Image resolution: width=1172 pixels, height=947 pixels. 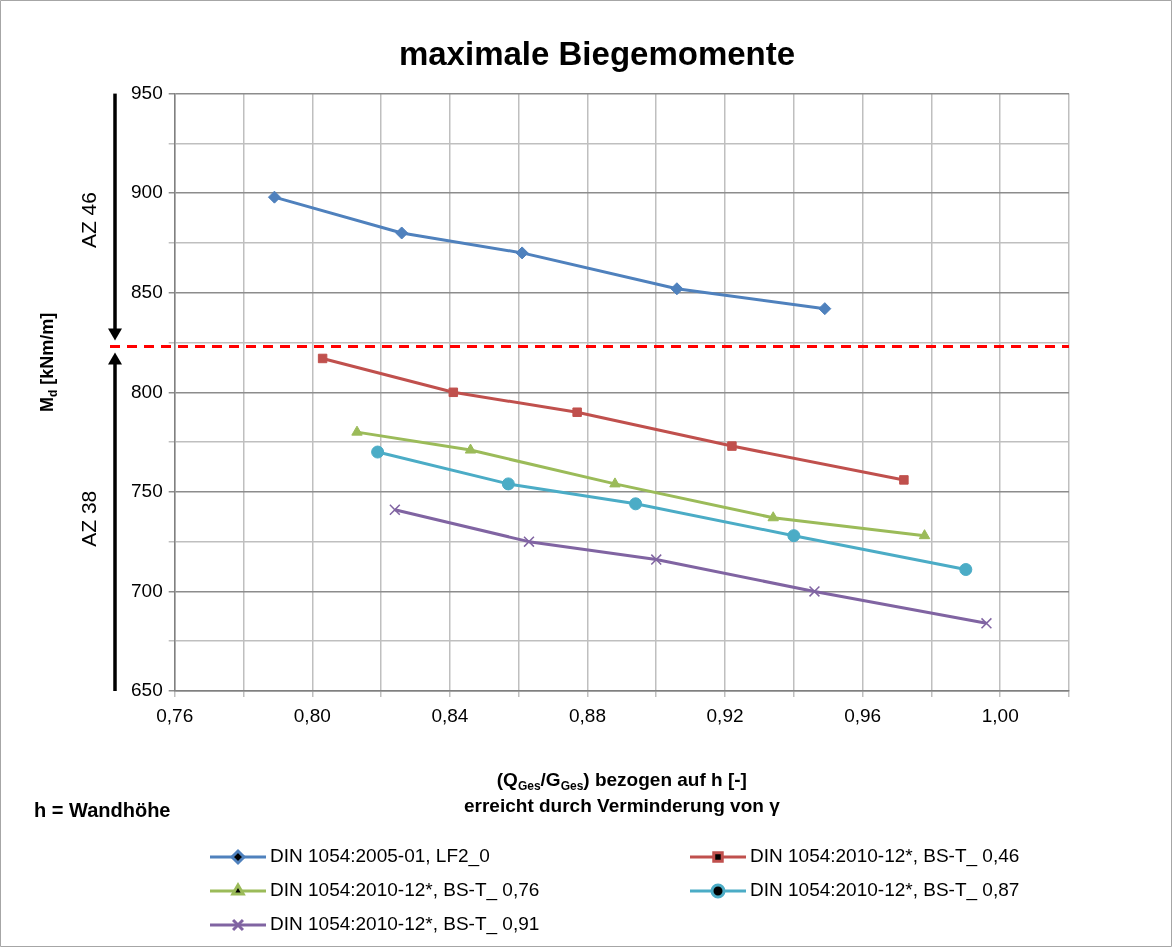 I want to click on legend-label: DIN 1054:2010-12*, BS-T_ 0,46, so click(x=885, y=856).